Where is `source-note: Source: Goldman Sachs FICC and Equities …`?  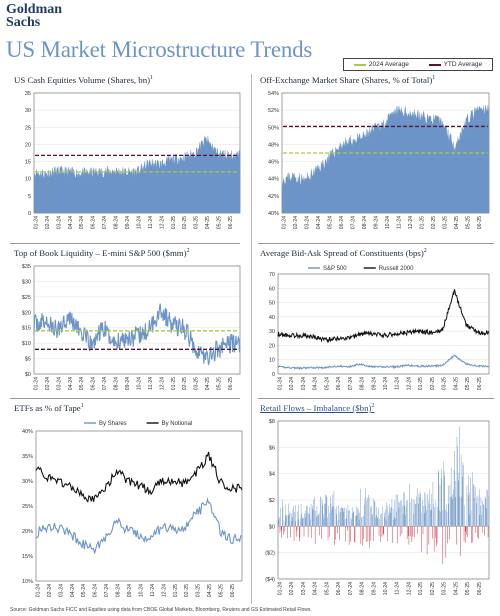
source-note: Source: Goldman Sachs FICC and Equities … is located at coordinates (161, 610).